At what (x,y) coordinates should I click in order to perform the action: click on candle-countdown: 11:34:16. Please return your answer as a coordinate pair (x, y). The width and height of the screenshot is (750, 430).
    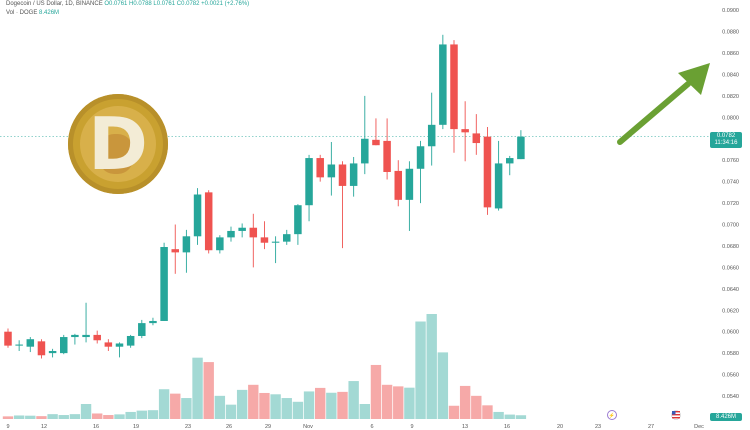
    Looking at the image, I should click on (726, 143).